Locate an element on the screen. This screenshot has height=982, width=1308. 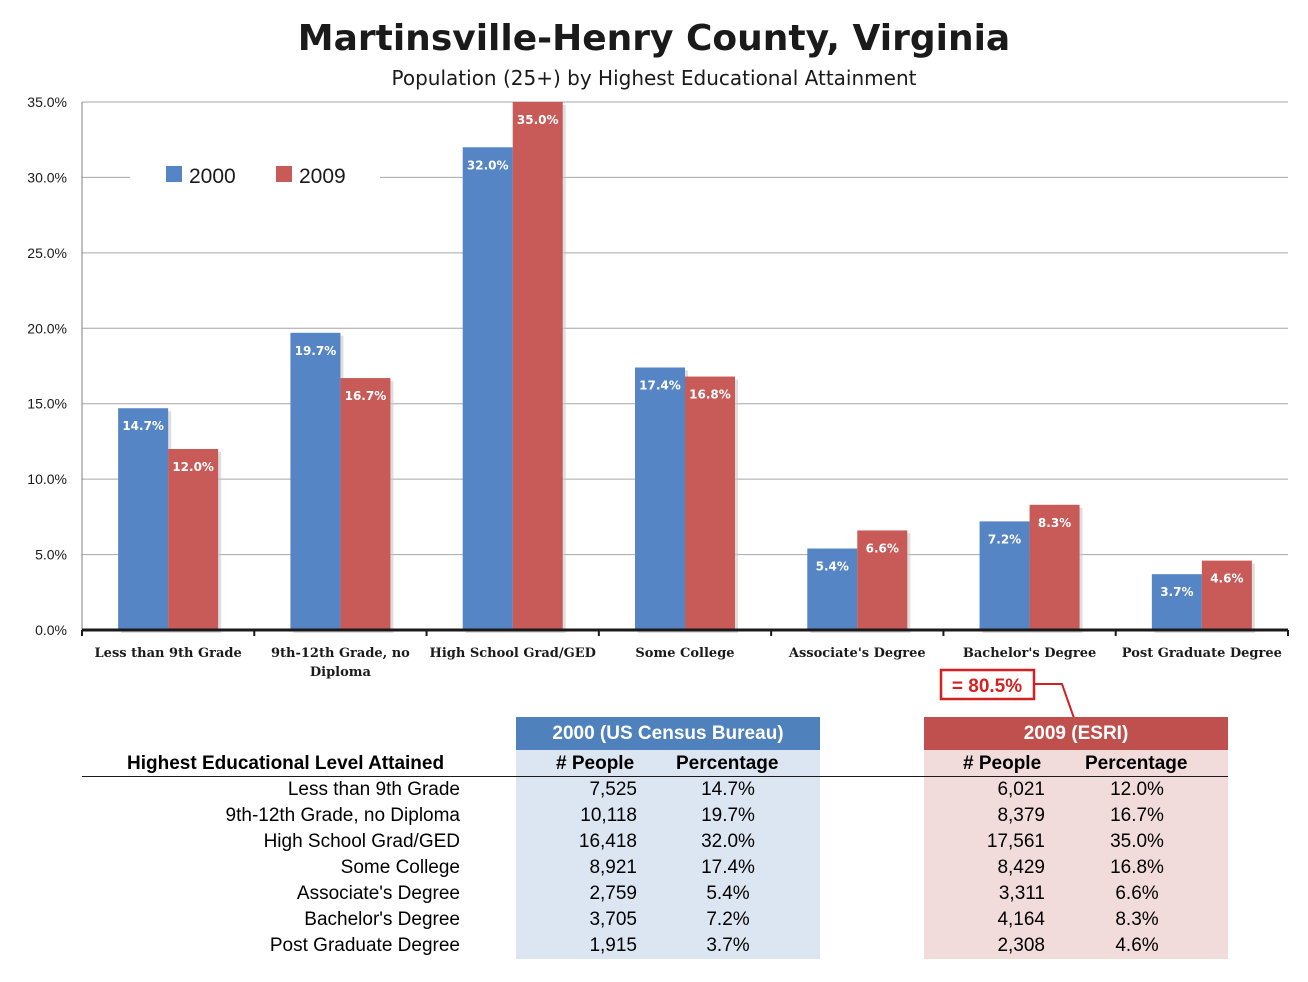
x-tick-label: Some College is located at coordinates (684, 653).